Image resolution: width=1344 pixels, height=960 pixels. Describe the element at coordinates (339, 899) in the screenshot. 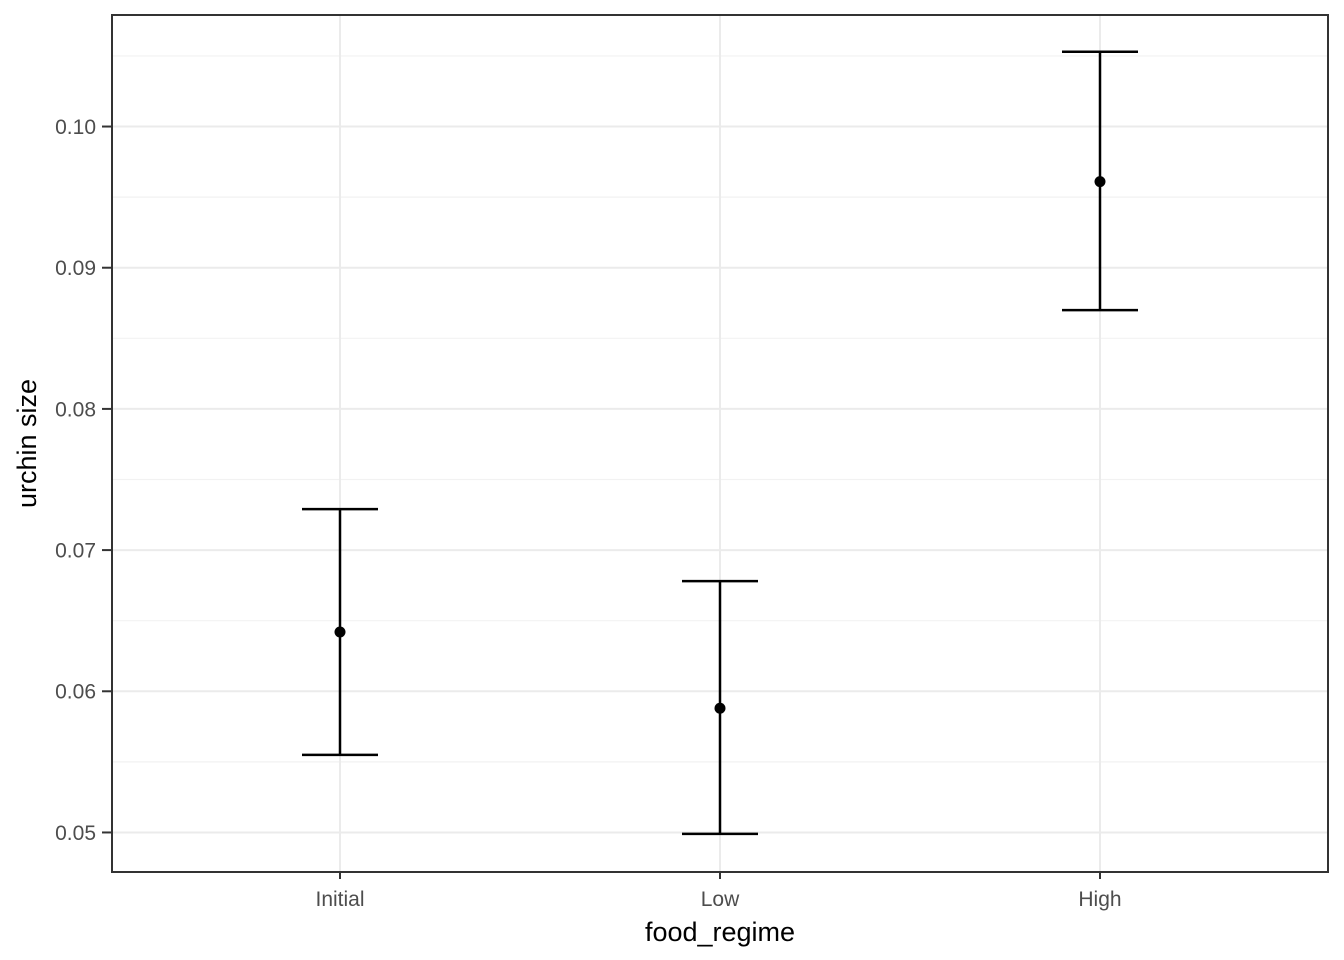

I see `x-tick-label-initial: Initial` at that location.